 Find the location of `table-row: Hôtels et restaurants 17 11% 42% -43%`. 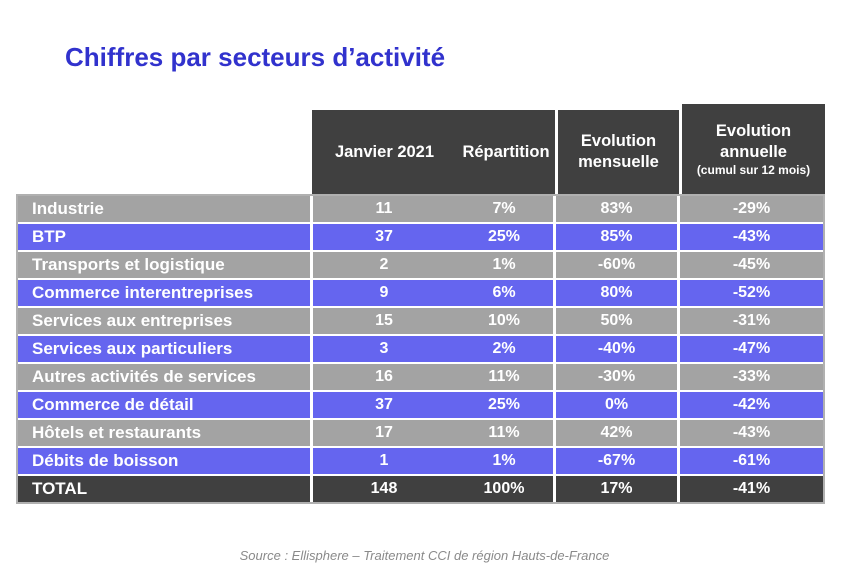

table-row: Hôtels et restaurants 17 11% 42% -43% is located at coordinates (420, 433).